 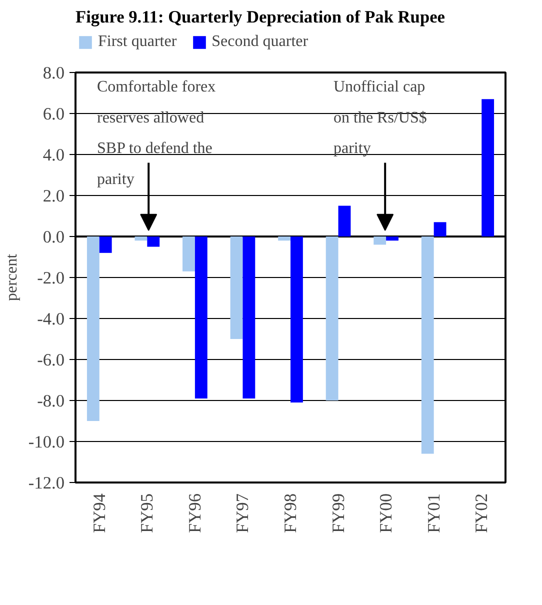 I want to click on y-tick-label: 6.0, so click(x=53, y=114).